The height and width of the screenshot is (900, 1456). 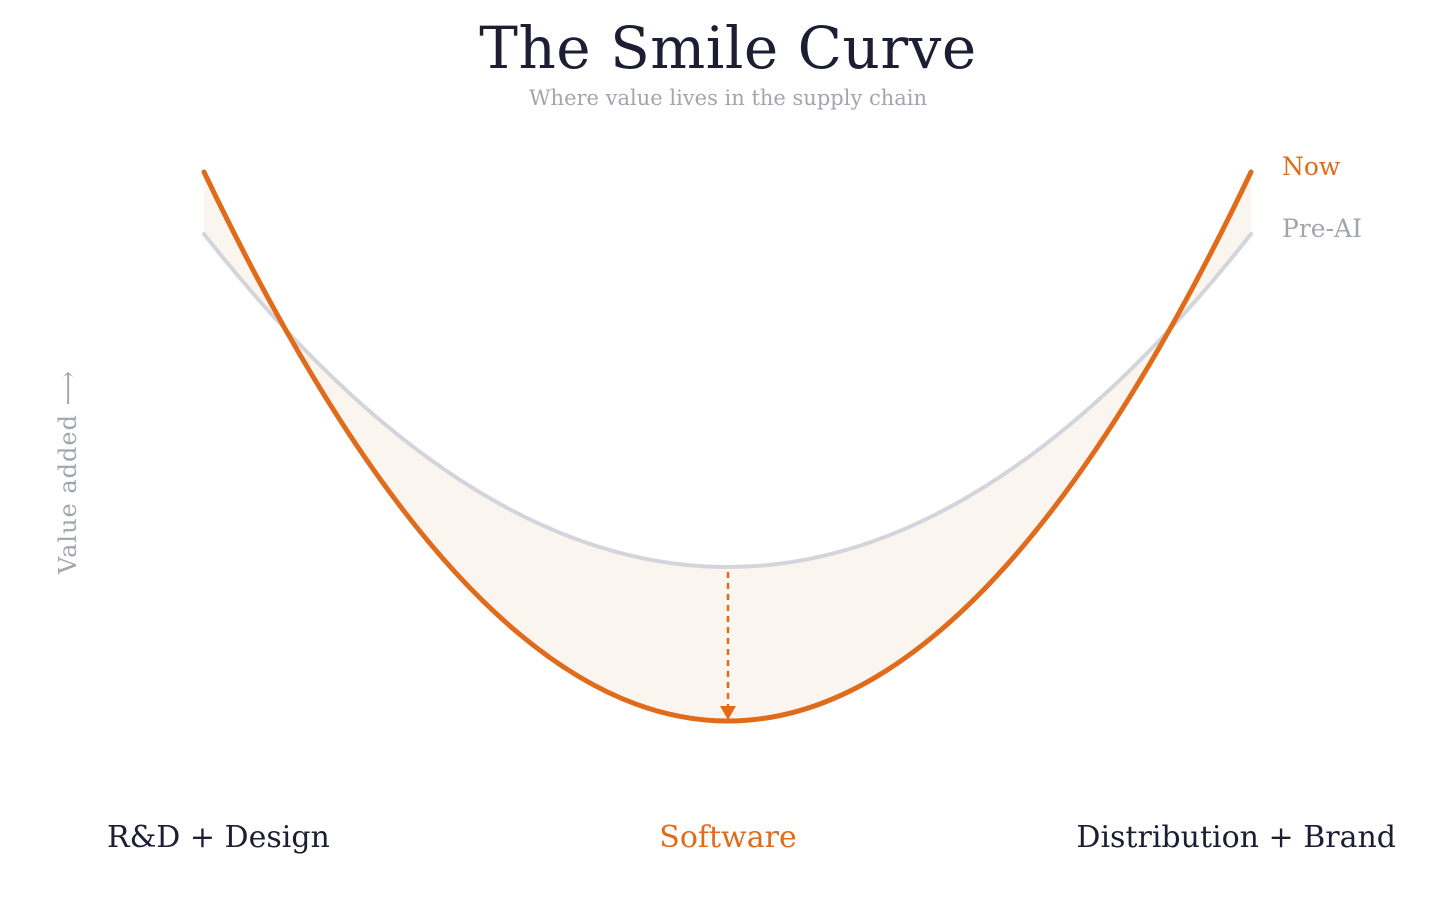 I want to click on value-drop-arrowhead, so click(x=728, y=713).